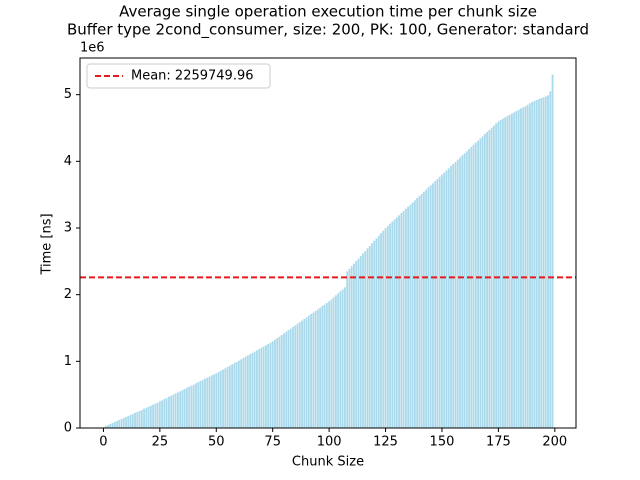 This screenshot has height=480, width=640. I want to click on y-tick-label: 1, so click(68, 361).